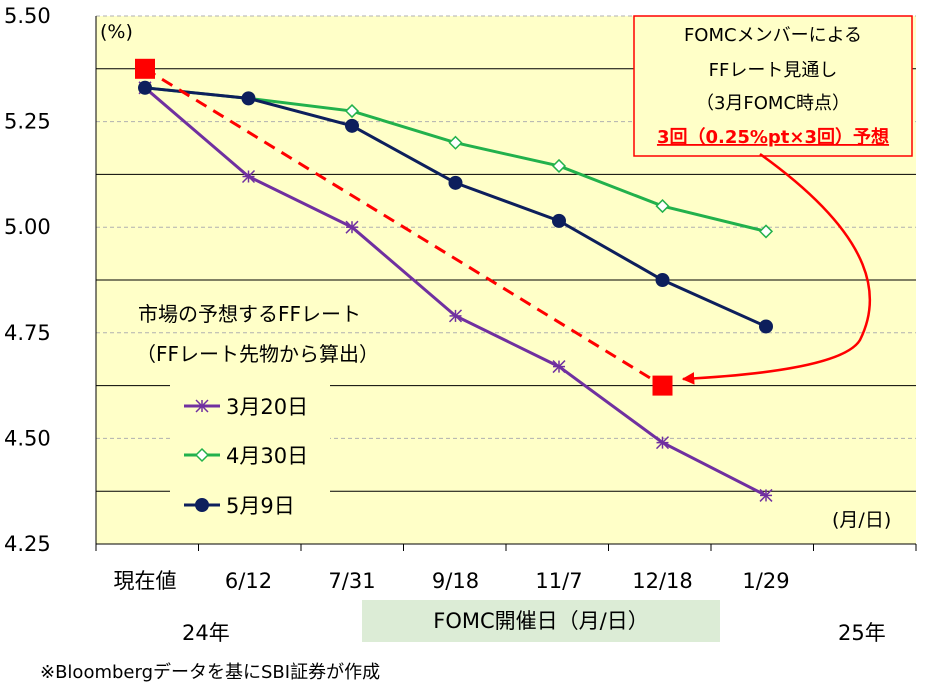 This screenshot has height=691, width=927. I want to click on x-tick-label: 11/7, so click(558, 581).